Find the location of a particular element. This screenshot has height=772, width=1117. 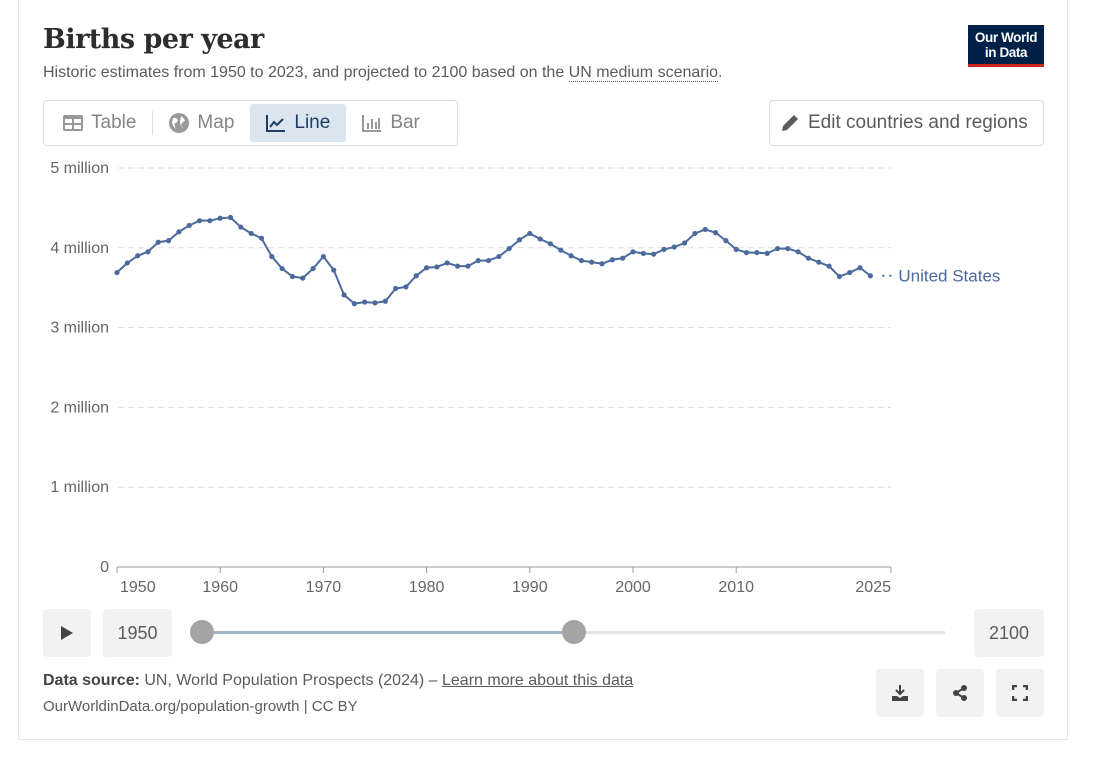

view-tabs: Table Map Line Bar is located at coordinates (250, 123).